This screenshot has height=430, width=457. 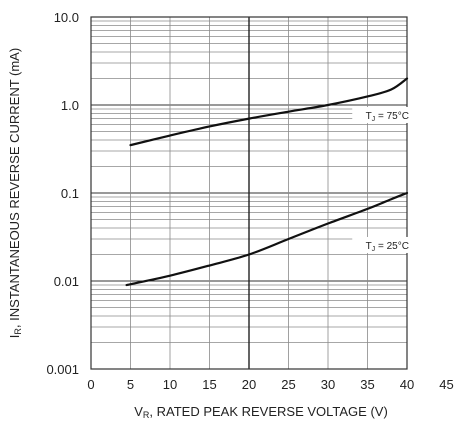 I want to click on x-tick-label: 20, so click(x=249, y=384).